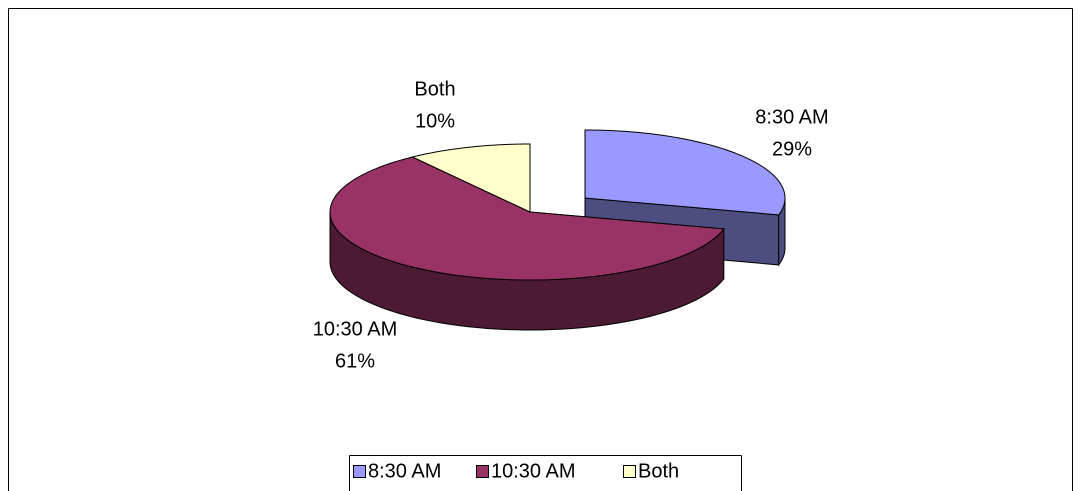  I want to click on slice-label-name: Both, so click(434, 89).